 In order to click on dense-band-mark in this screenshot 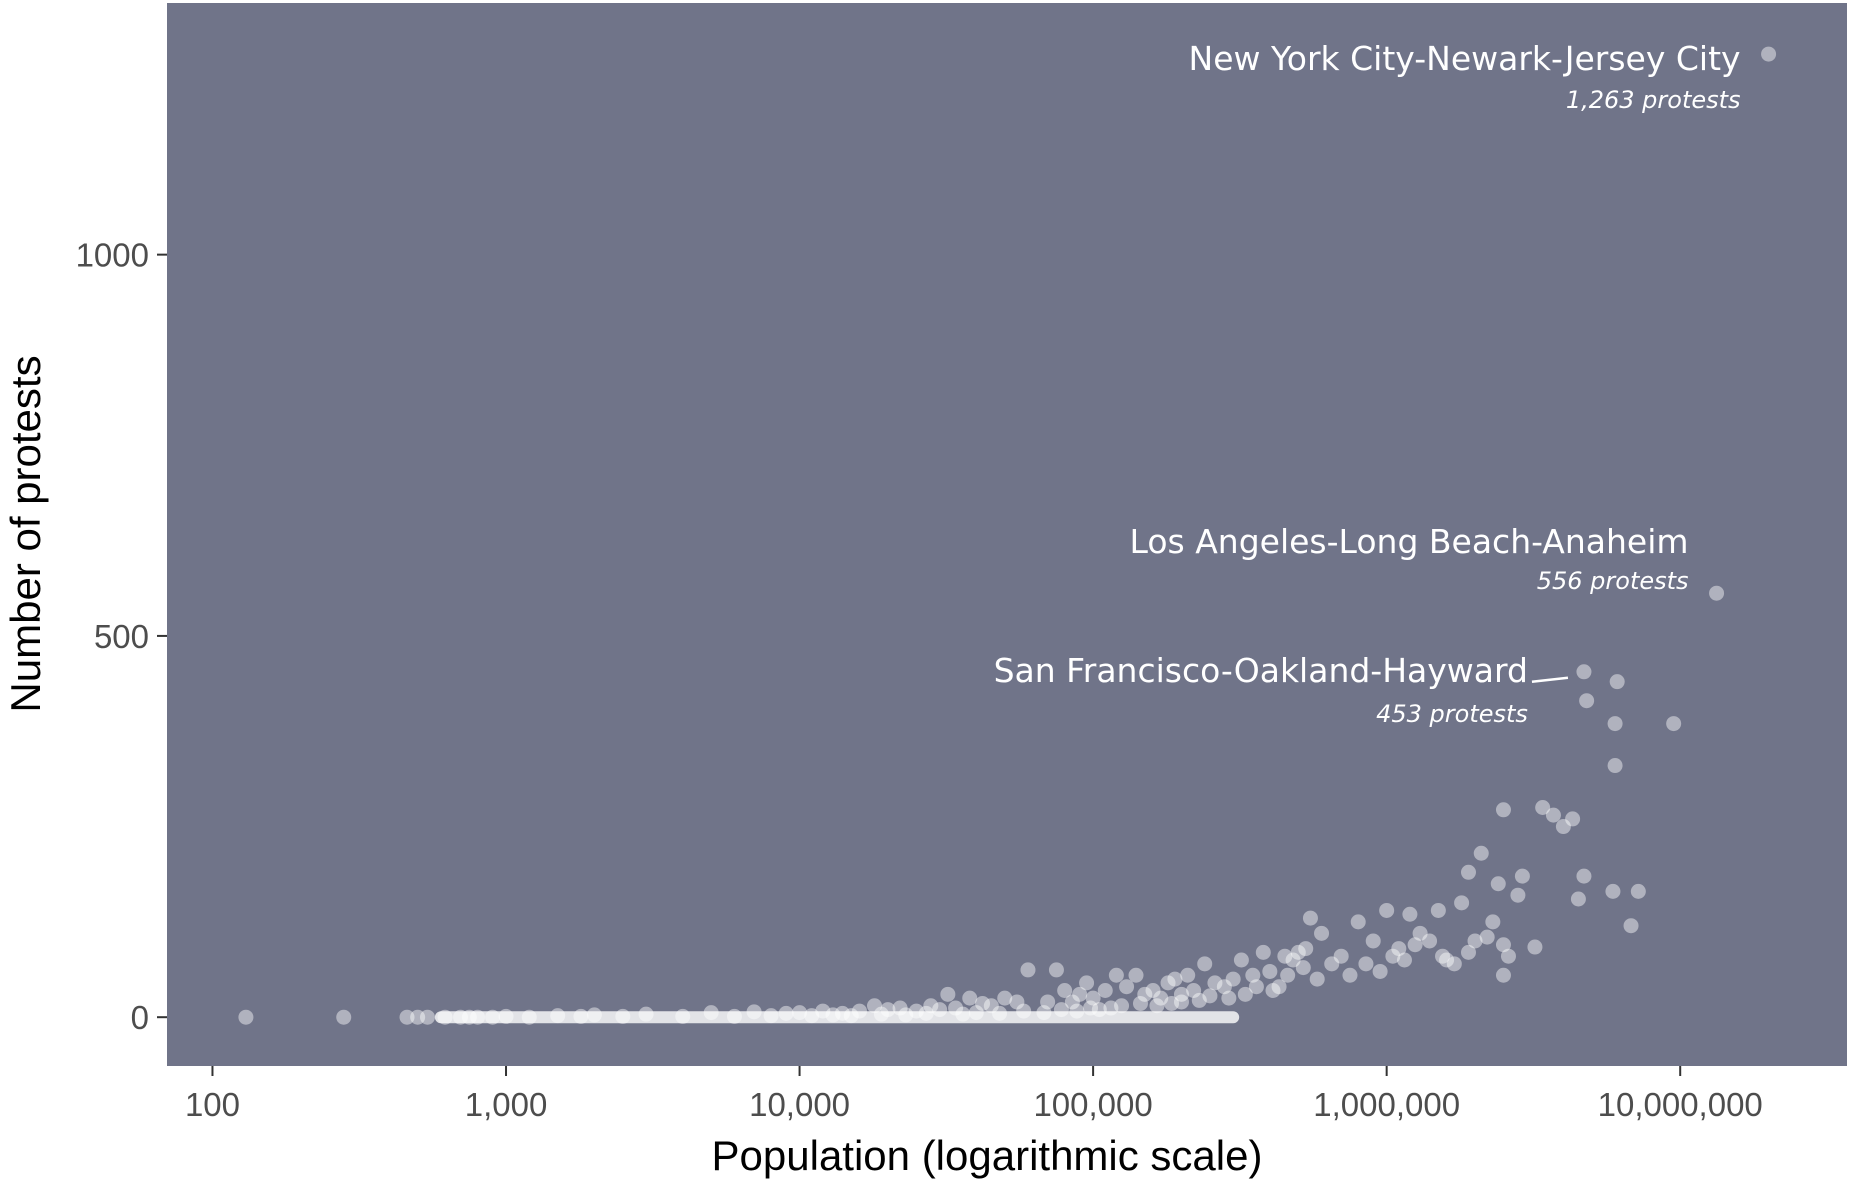, I will do `click(837, 1017)`.